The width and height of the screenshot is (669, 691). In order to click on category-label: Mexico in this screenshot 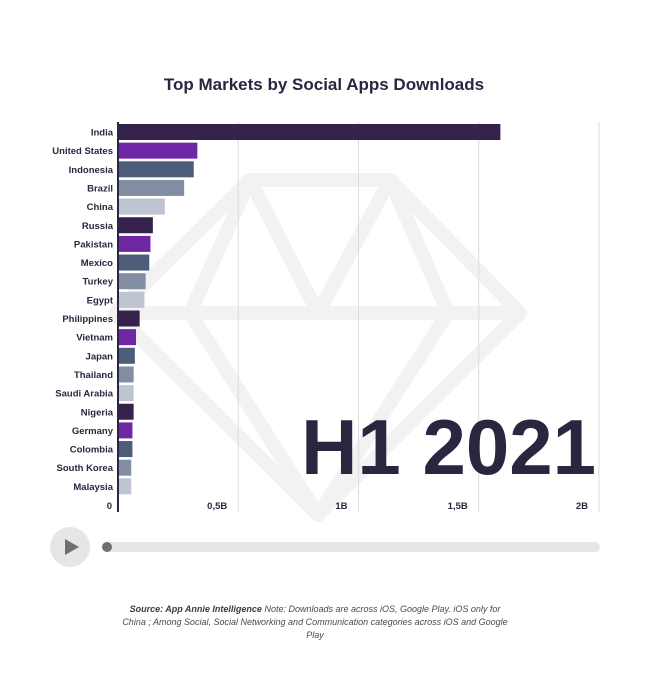, I will do `click(97, 263)`.